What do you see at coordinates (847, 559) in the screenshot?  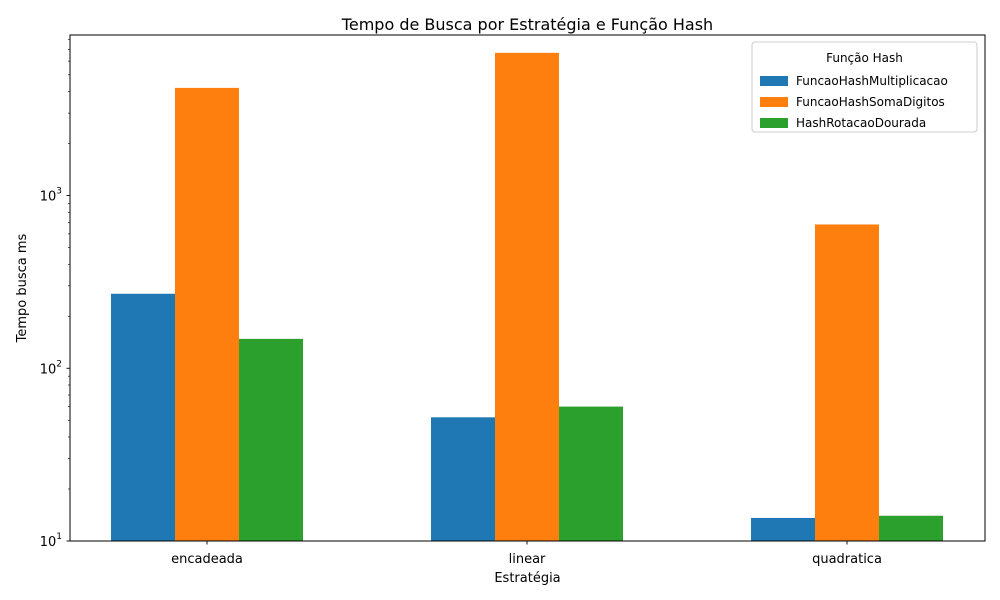 I see `x-tick-label-quadratica: quadratica` at bounding box center [847, 559].